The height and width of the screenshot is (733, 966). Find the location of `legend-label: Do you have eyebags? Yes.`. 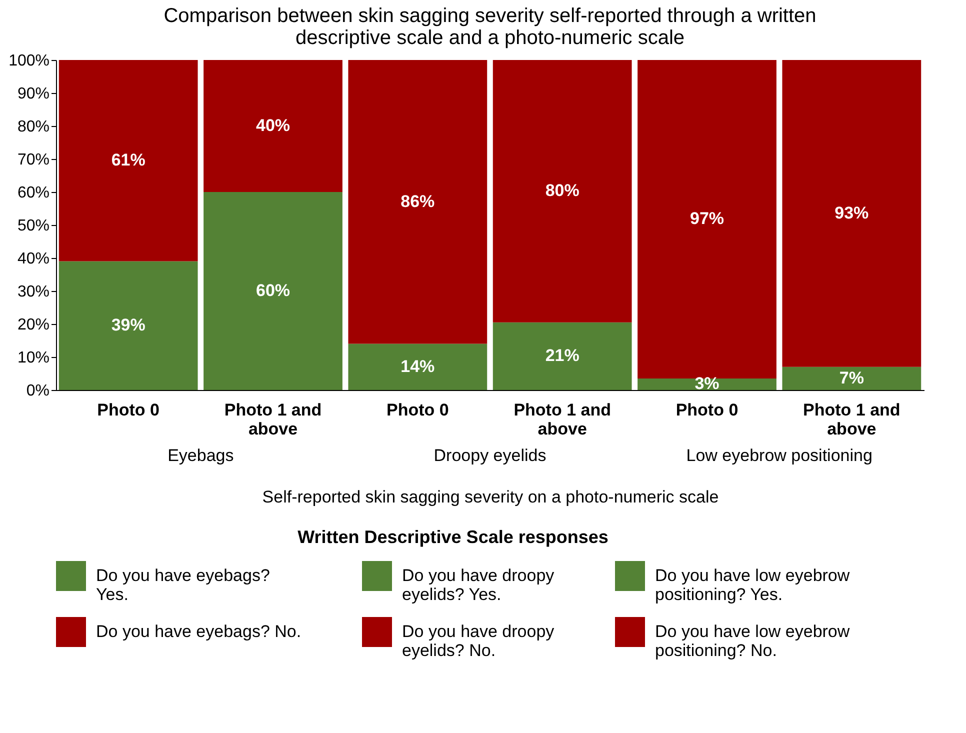

legend-label: Do you have eyebags? Yes. is located at coordinates (183, 585).